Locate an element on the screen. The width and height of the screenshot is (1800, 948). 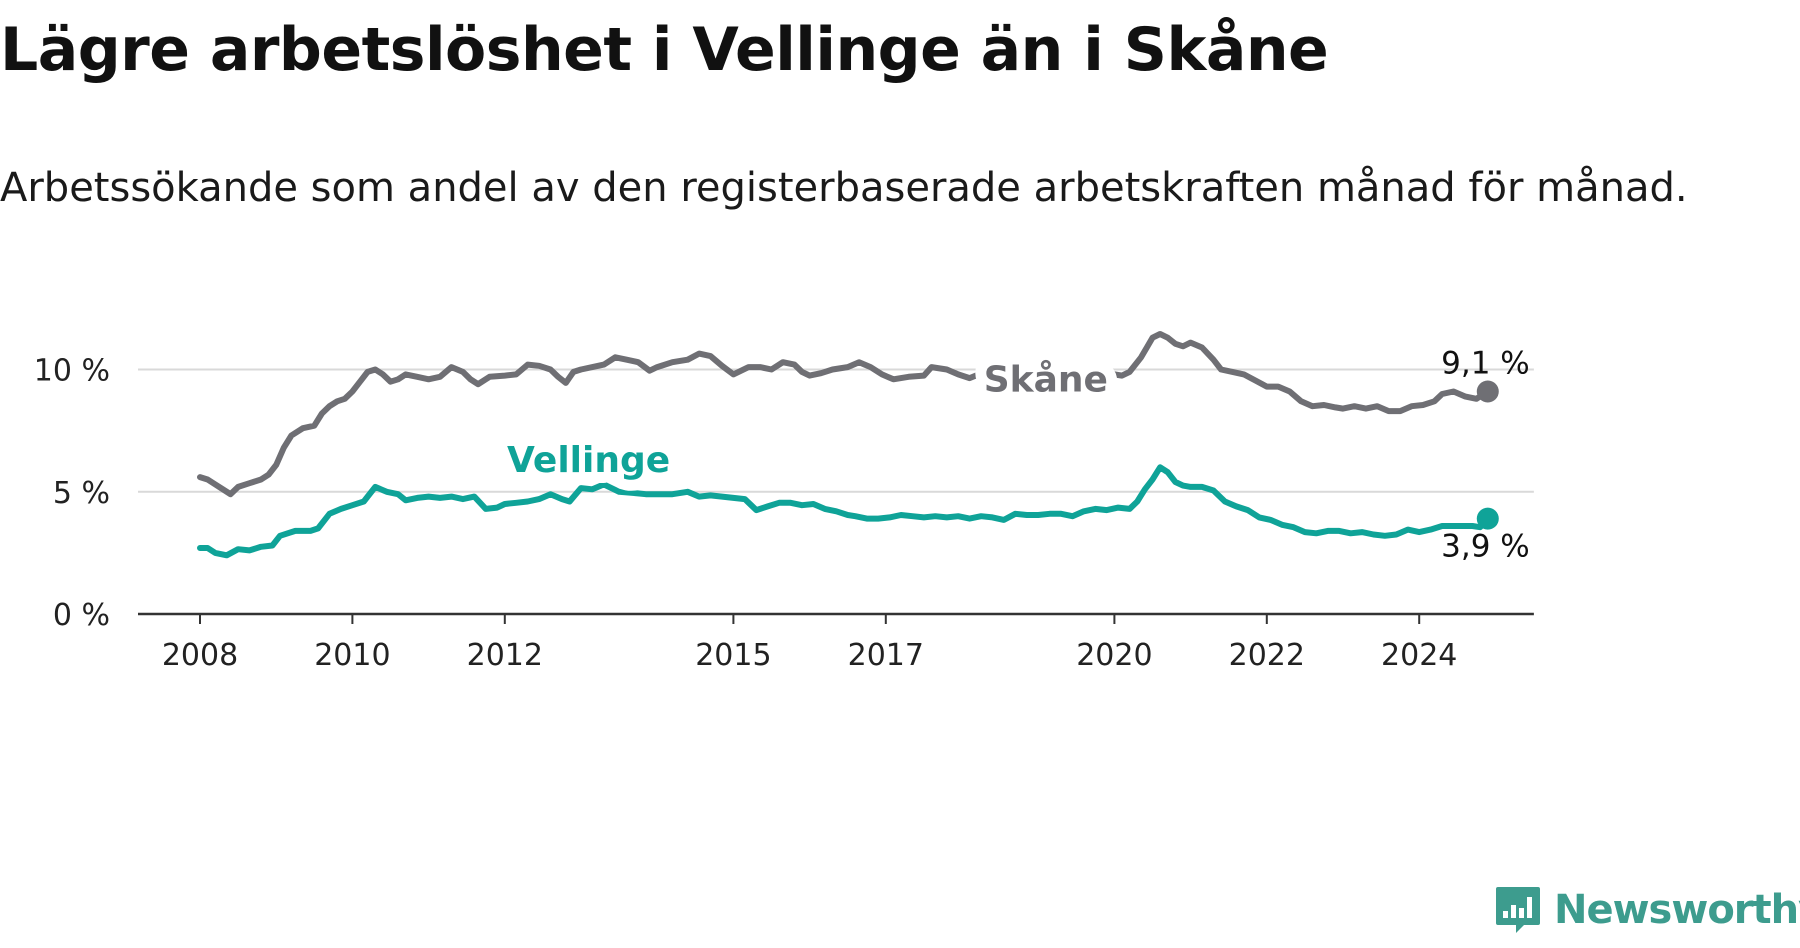
series-line-skne is located at coordinates (844, 414).